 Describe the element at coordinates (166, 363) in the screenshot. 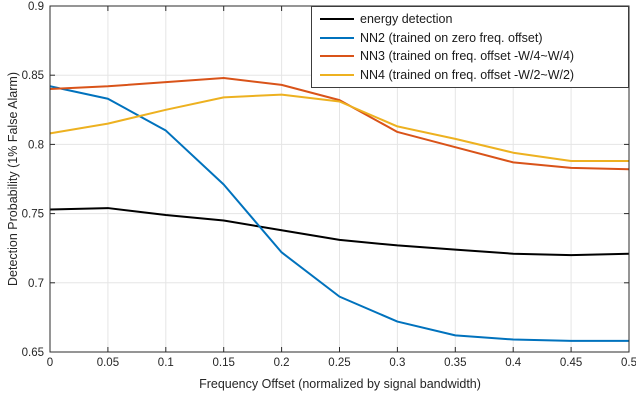

I see `x-tick-label: 0.1` at that location.